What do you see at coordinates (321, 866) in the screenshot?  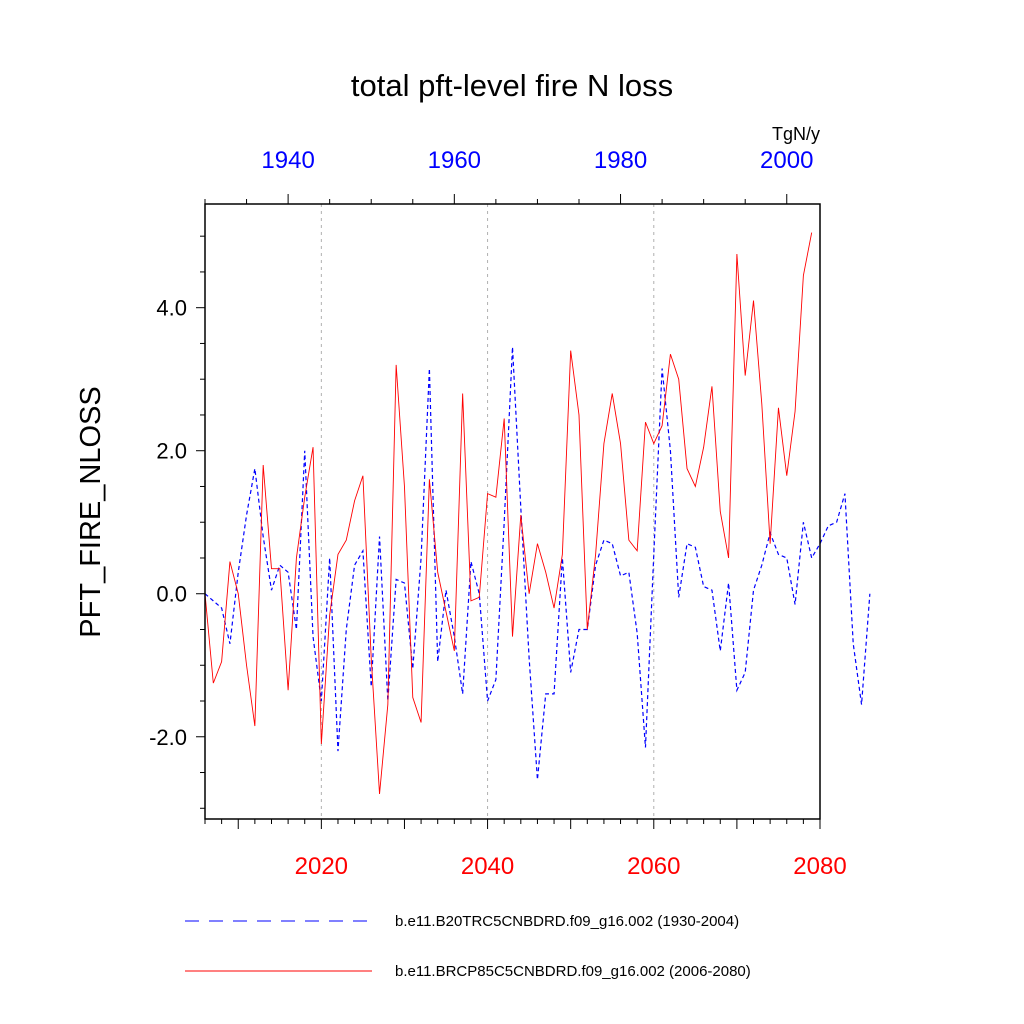 I see `x-bottom-tick-label: 2020` at bounding box center [321, 866].